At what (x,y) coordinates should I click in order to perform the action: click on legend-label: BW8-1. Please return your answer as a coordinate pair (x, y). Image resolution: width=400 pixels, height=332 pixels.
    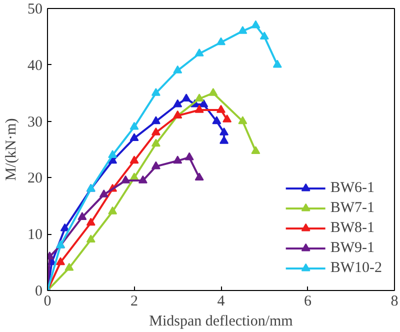
    Looking at the image, I should click on (352, 228).